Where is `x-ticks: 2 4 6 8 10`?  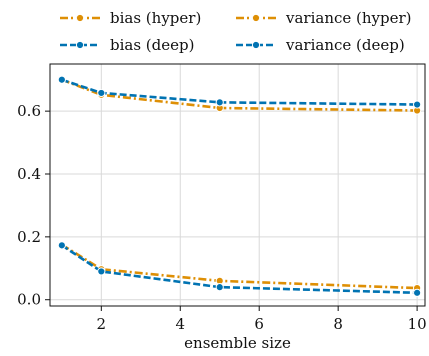 x-ticks: 2 4 6 8 10 is located at coordinates (262, 319).